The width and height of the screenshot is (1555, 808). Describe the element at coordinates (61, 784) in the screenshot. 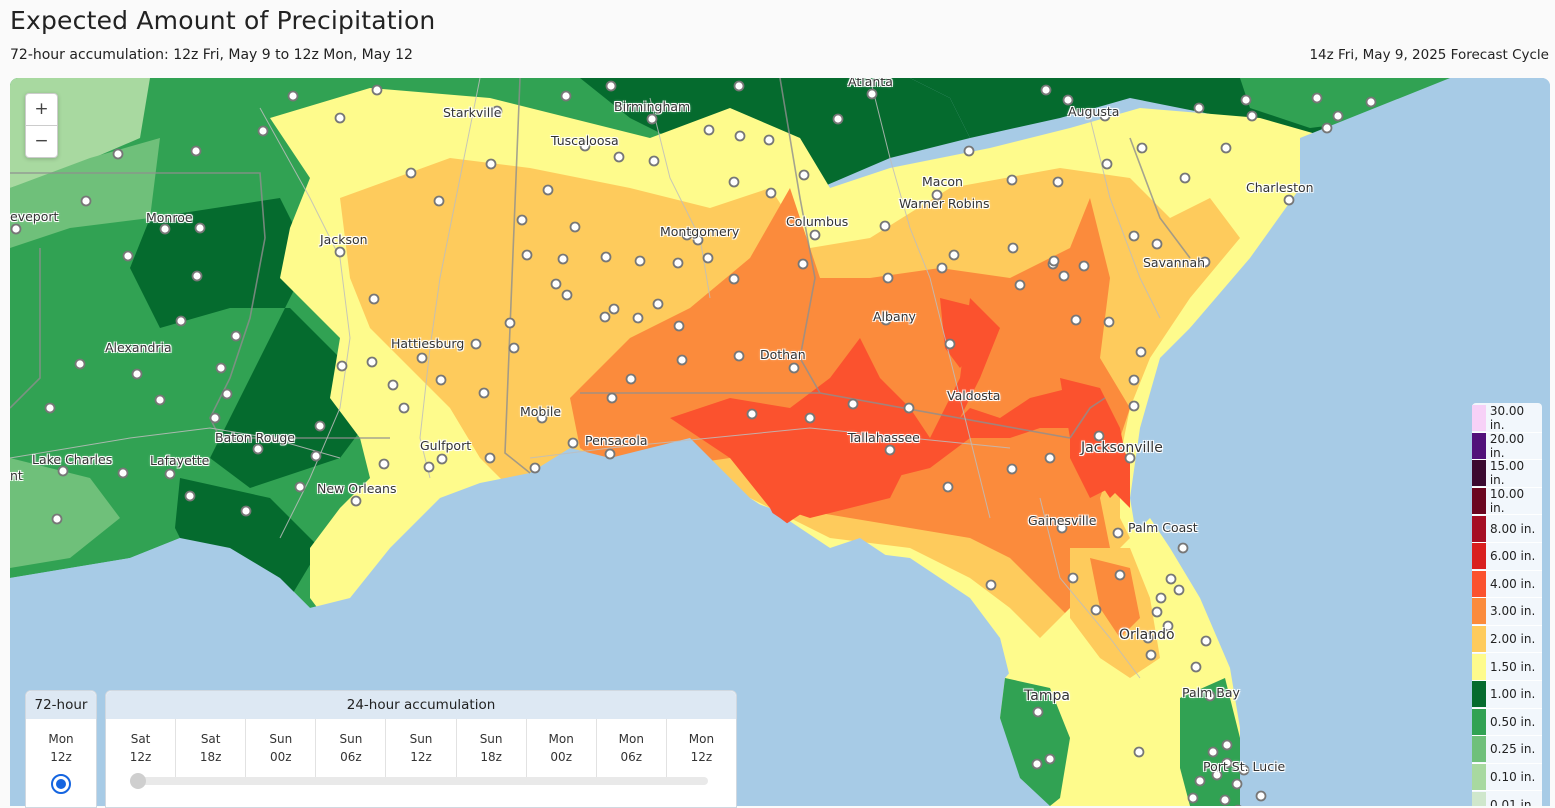

I see `select-72h-radio` at that location.